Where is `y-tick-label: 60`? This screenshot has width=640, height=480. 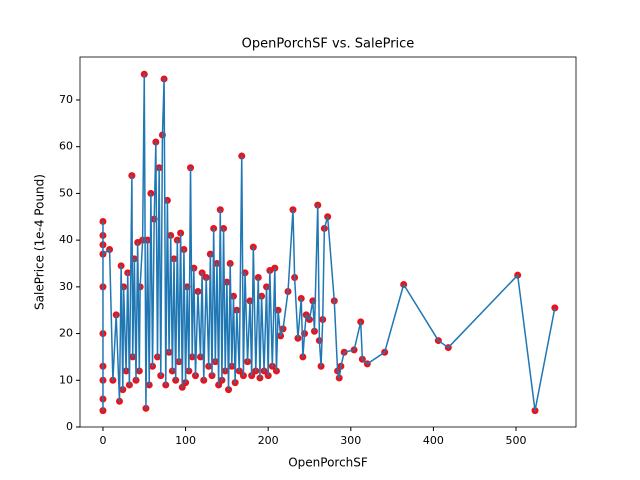 y-tick-label: 60 is located at coordinates (66, 146).